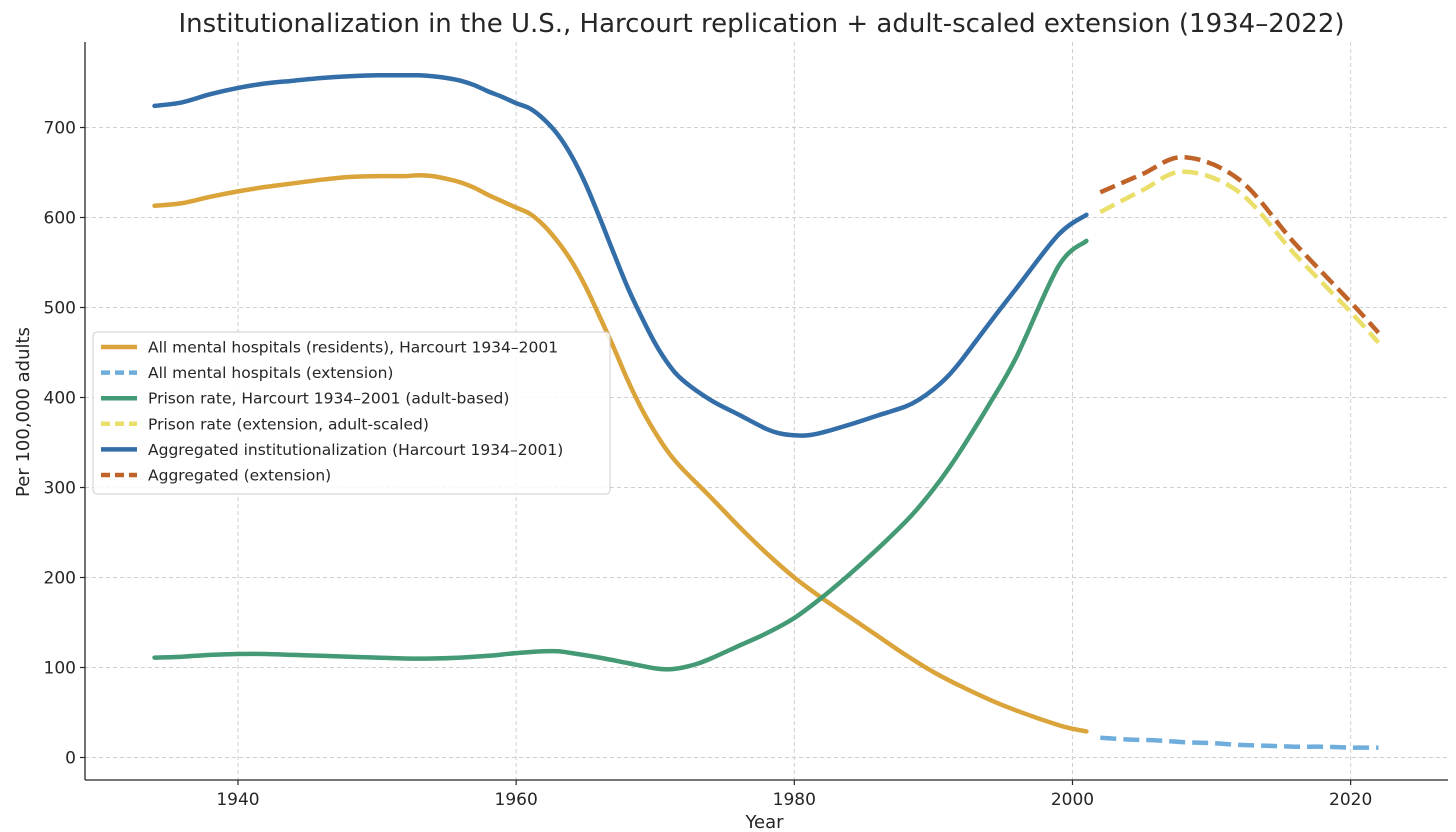 The image size is (1456, 832). What do you see at coordinates (1350, 800) in the screenshot?
I see `x-tick-label: 2020` at bounding box center [1350, 800].